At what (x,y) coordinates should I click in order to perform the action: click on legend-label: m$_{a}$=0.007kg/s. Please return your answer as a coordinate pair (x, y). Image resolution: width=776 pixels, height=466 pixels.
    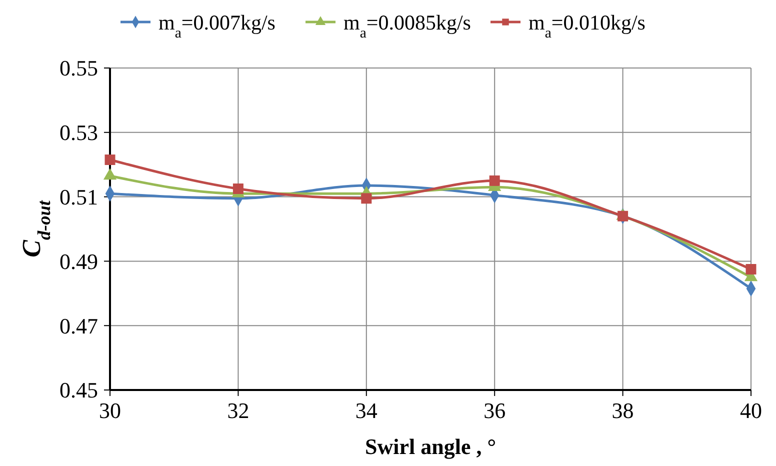
    Looking at the image, I should click on (217, 26).